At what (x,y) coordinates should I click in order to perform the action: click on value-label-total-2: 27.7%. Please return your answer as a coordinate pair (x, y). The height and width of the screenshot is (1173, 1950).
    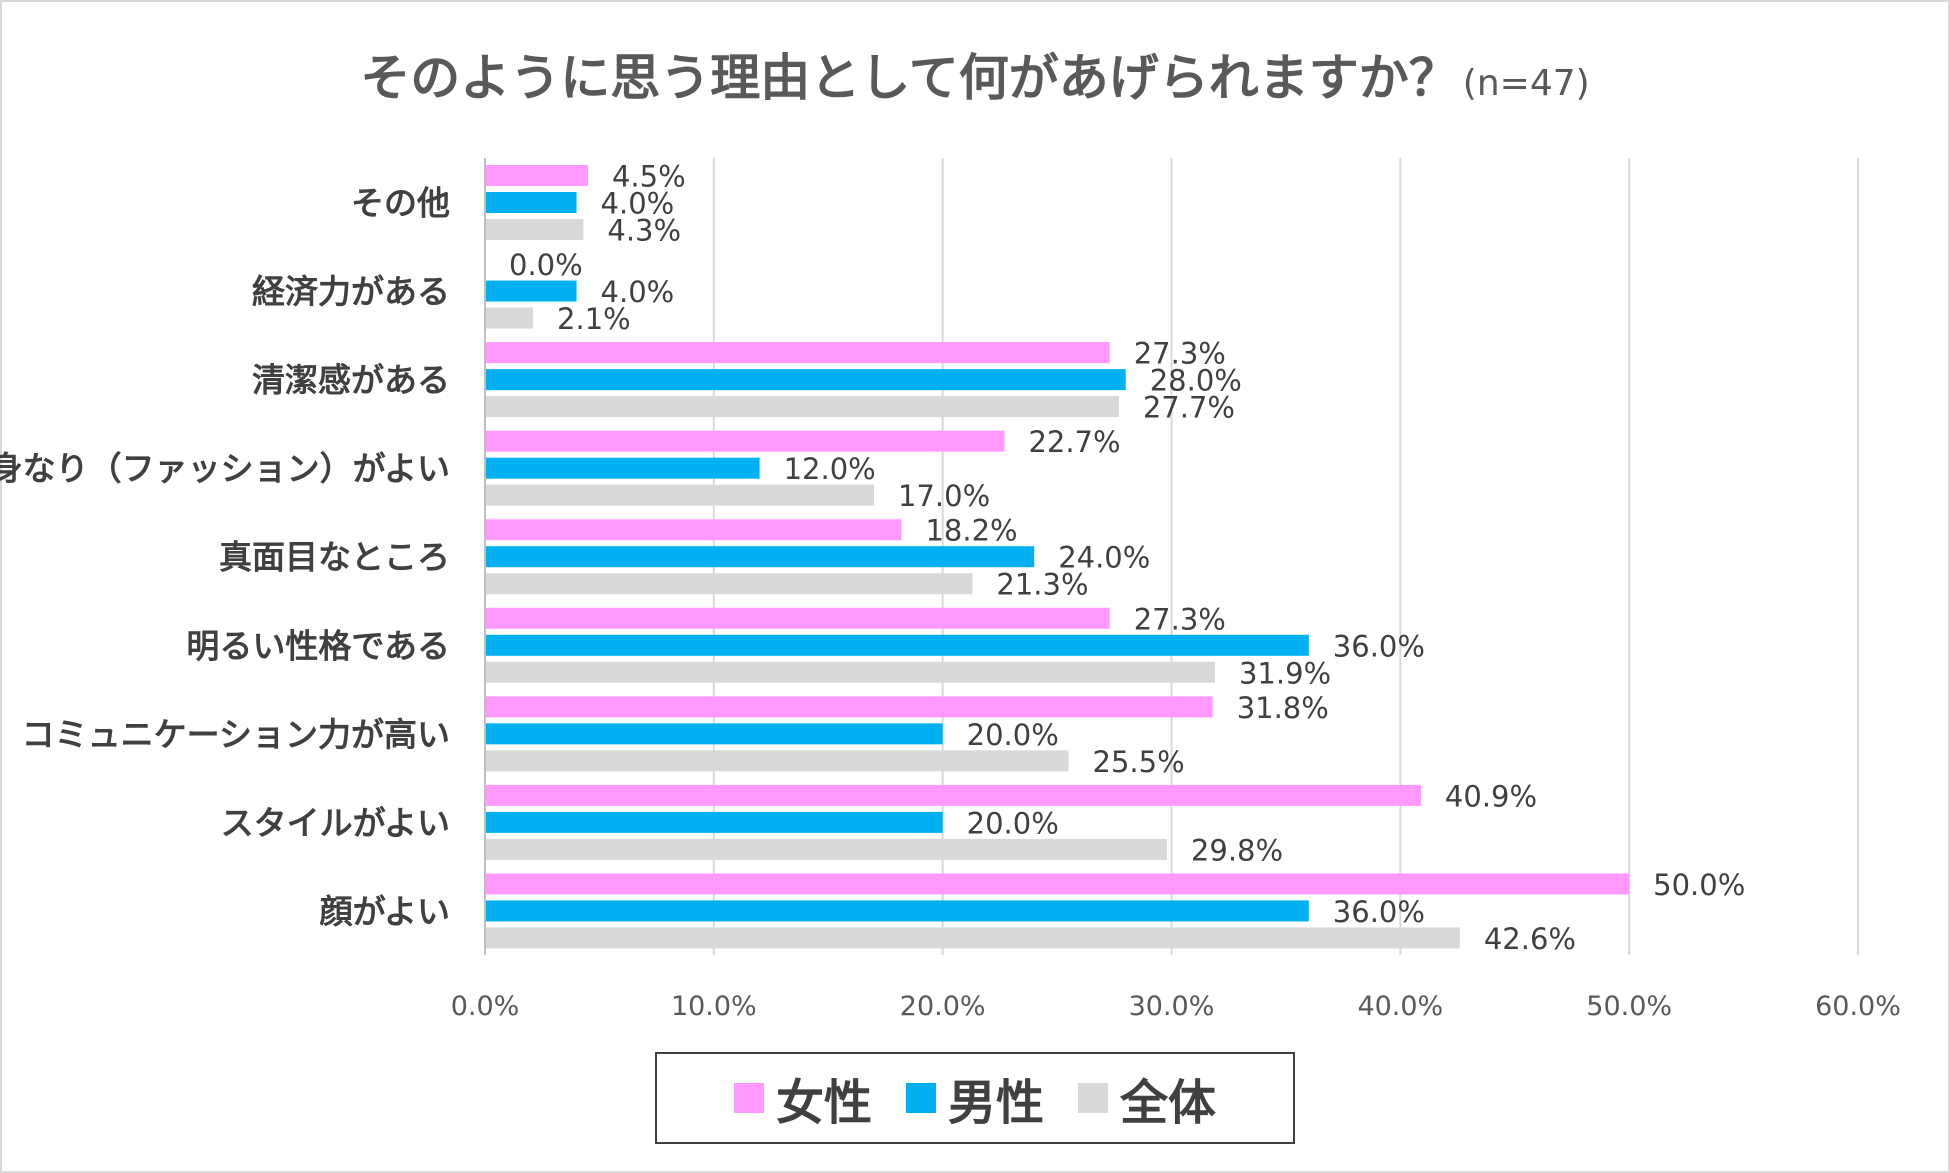
    Looking at the image, I should click on (1189, 408).